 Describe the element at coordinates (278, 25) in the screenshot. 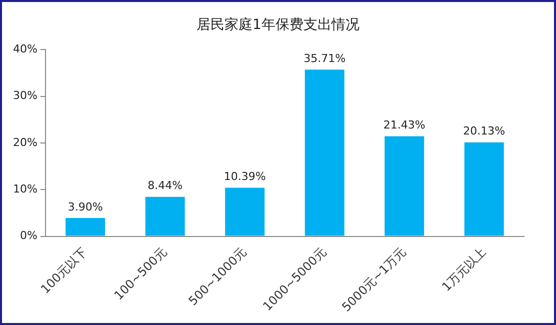

I see `chart-title: 居民家庭1年保费支出情况` at that location.